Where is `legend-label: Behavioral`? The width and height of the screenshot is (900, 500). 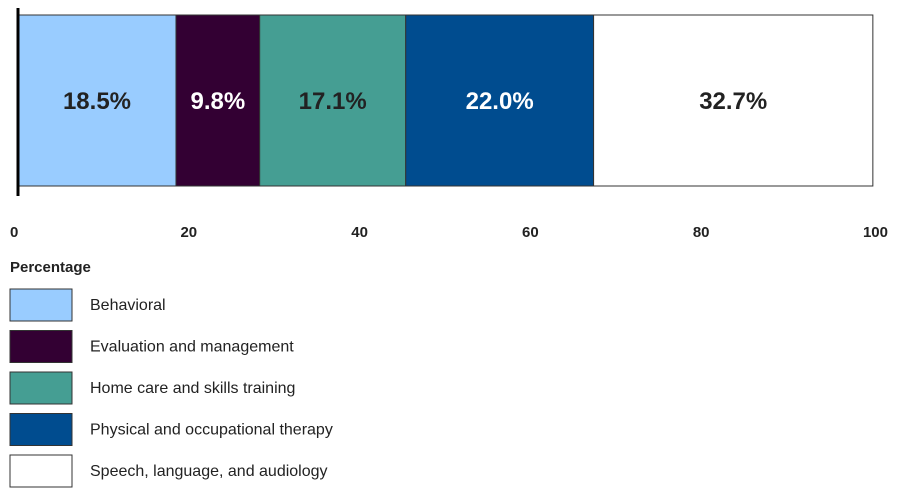 legend-label: Behavioral is located at coordinates (128, 305).